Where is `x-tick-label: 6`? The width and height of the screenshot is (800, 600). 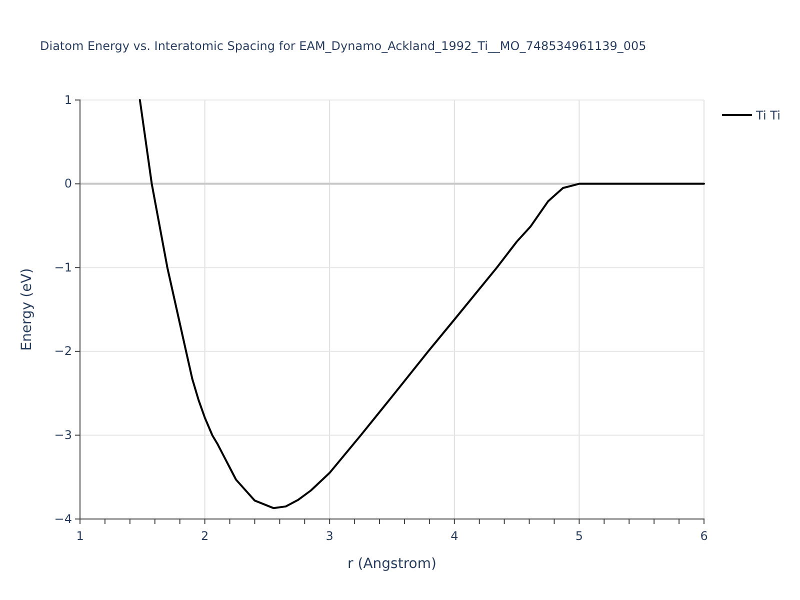
x-tick-label: 6 is located at coordinates (704, 536).